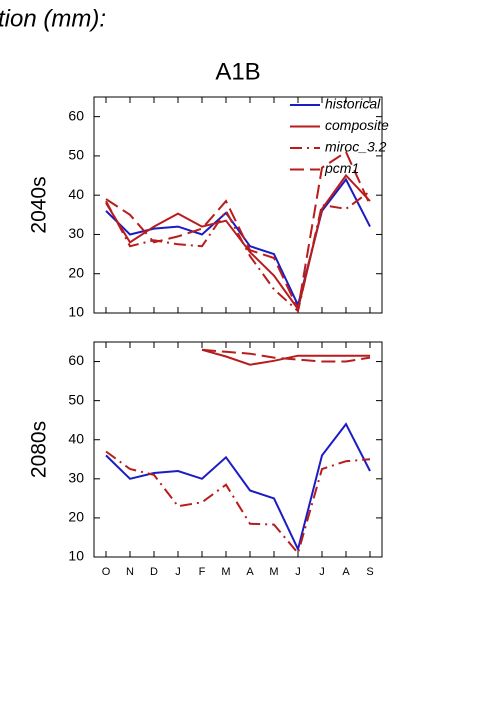 The width and height of the screenshot is (501, 709). I want to click on legend-label: historical, so click(353, 104).